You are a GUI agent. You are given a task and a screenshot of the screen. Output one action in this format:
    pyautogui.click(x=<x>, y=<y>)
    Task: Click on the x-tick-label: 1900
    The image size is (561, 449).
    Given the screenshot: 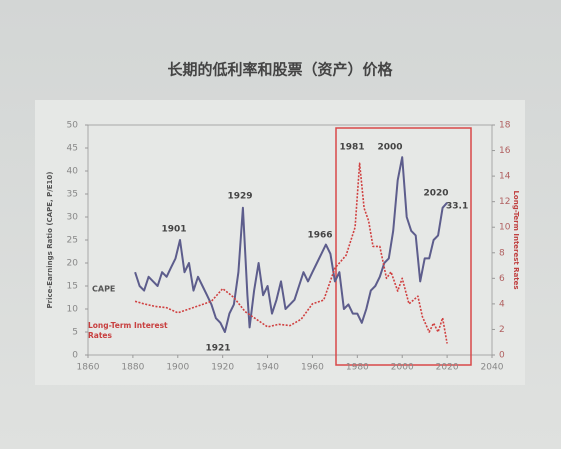 What is the action you would take?
    pyautogui.click(x=177, y=368)
    